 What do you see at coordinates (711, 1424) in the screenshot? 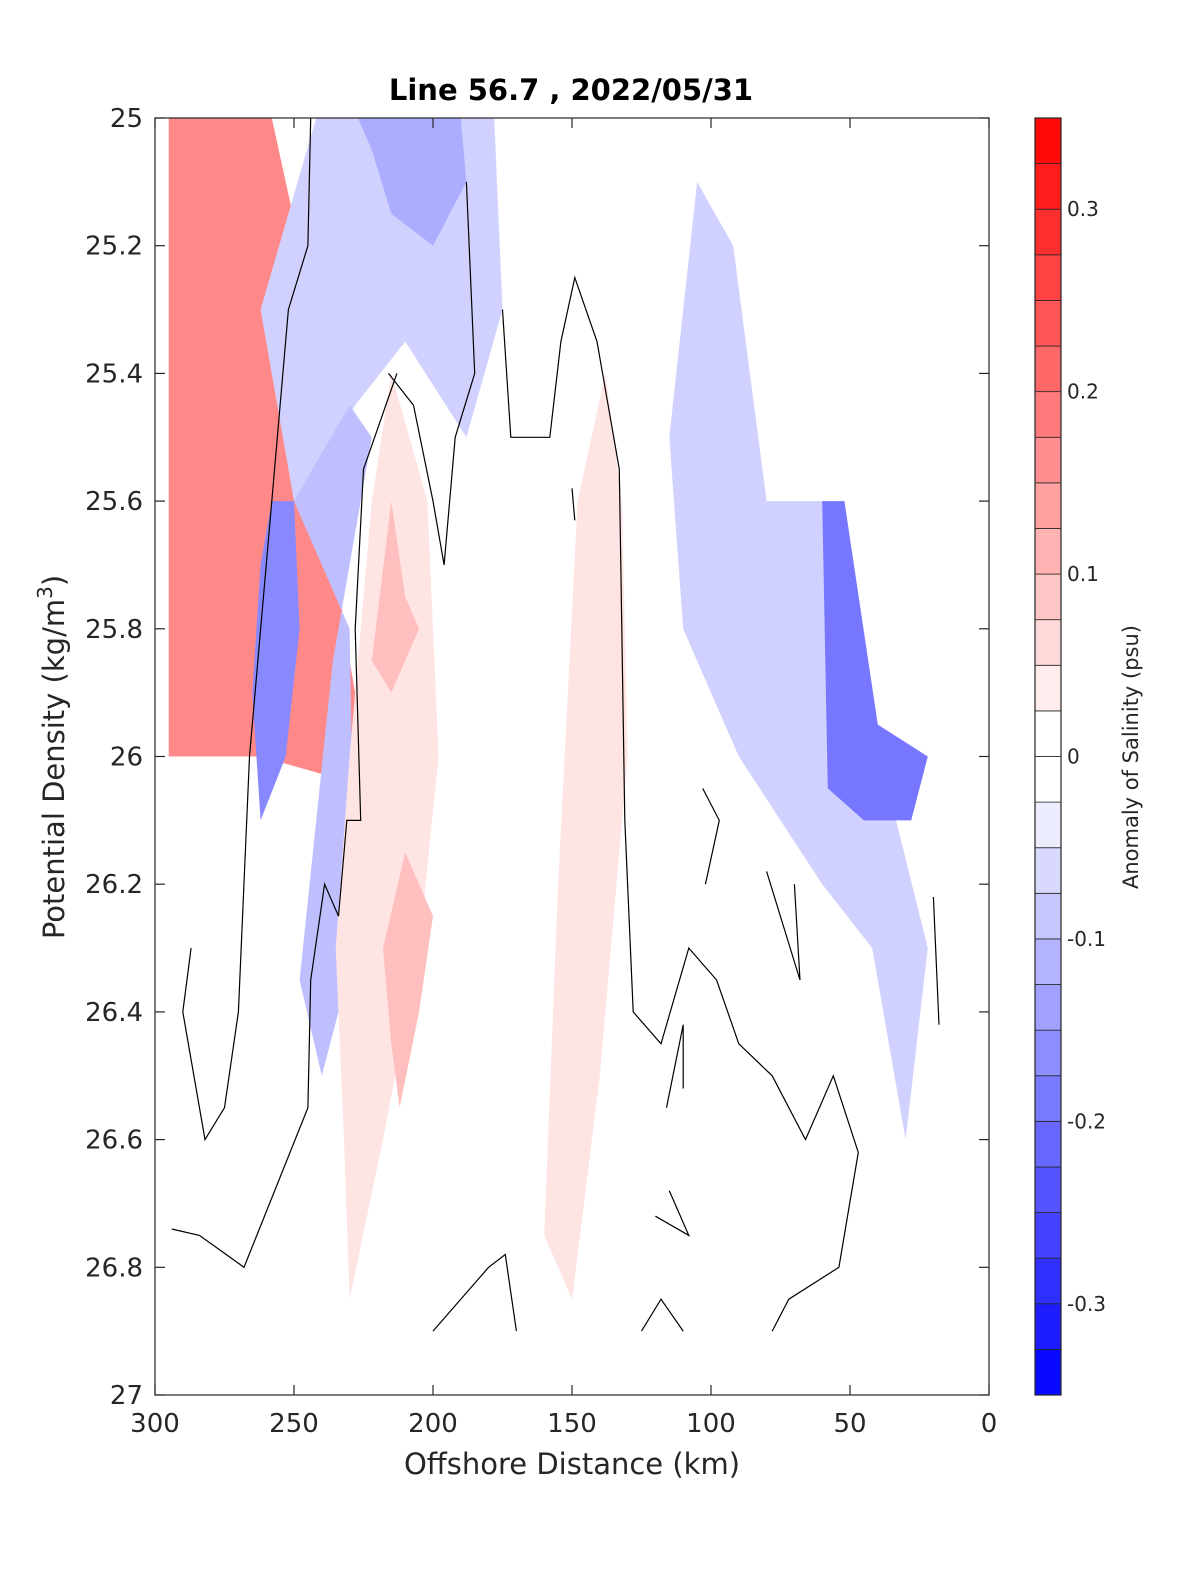
I see `x-tick-label: 100` at bounding box center [711, 1424].